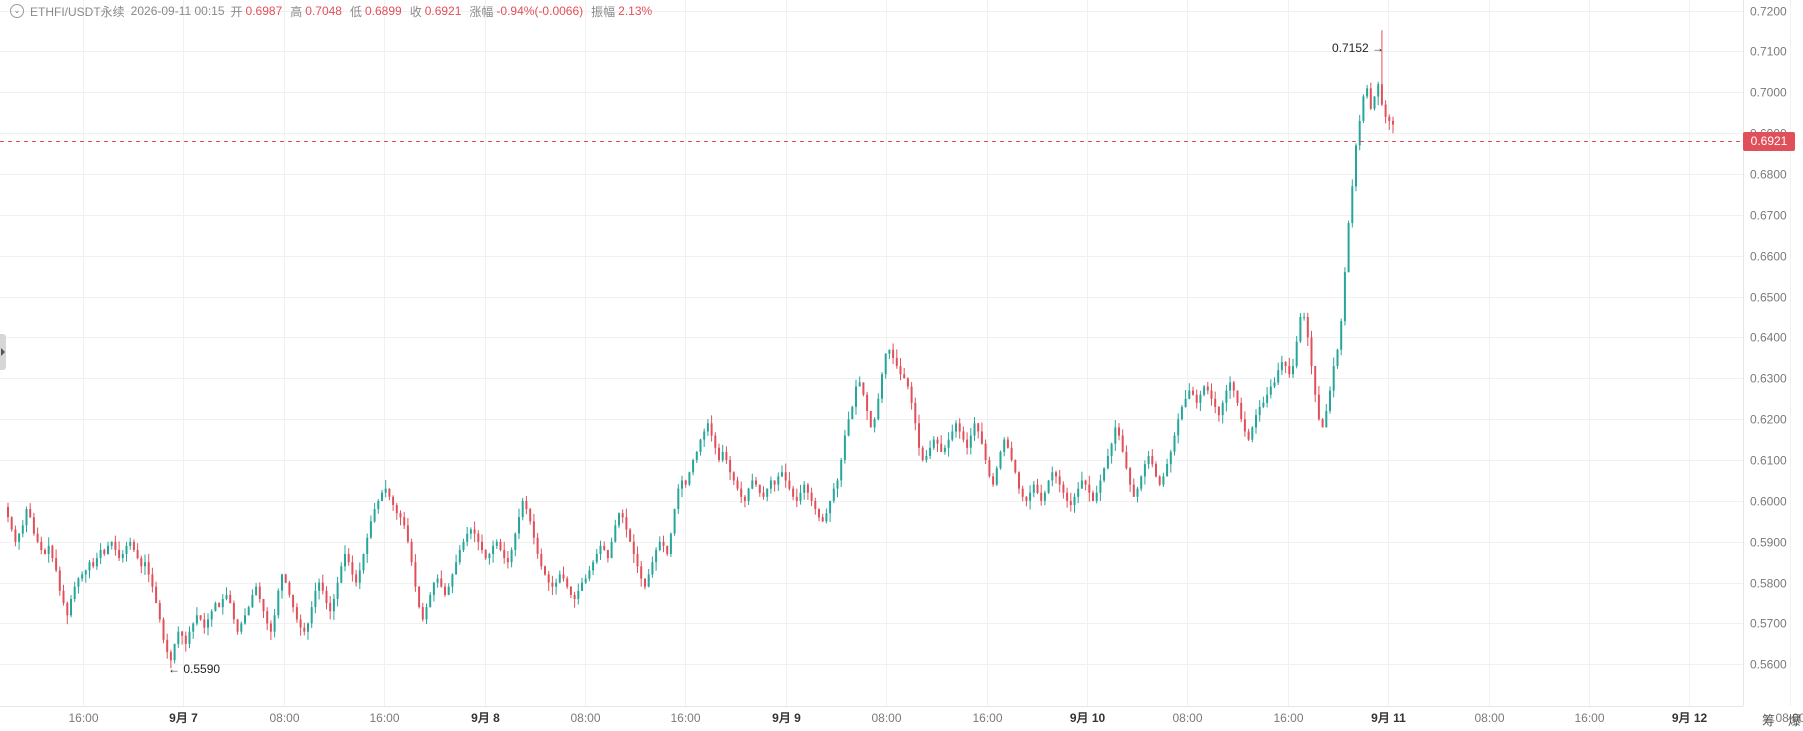 This screenshot has width=1803, height=731. Describe the element at coordinates (17, 11) in the screenshot. I see `collapse-toggle-icon: ⌄` at that location.